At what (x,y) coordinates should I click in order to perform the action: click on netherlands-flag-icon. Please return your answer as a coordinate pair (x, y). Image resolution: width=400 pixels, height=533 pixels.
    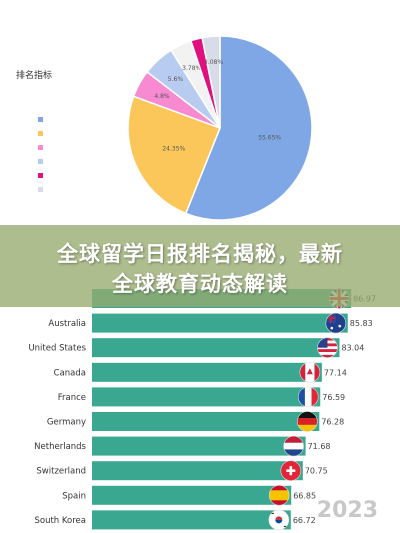
    Looking at the image, I should click on (293, 446).